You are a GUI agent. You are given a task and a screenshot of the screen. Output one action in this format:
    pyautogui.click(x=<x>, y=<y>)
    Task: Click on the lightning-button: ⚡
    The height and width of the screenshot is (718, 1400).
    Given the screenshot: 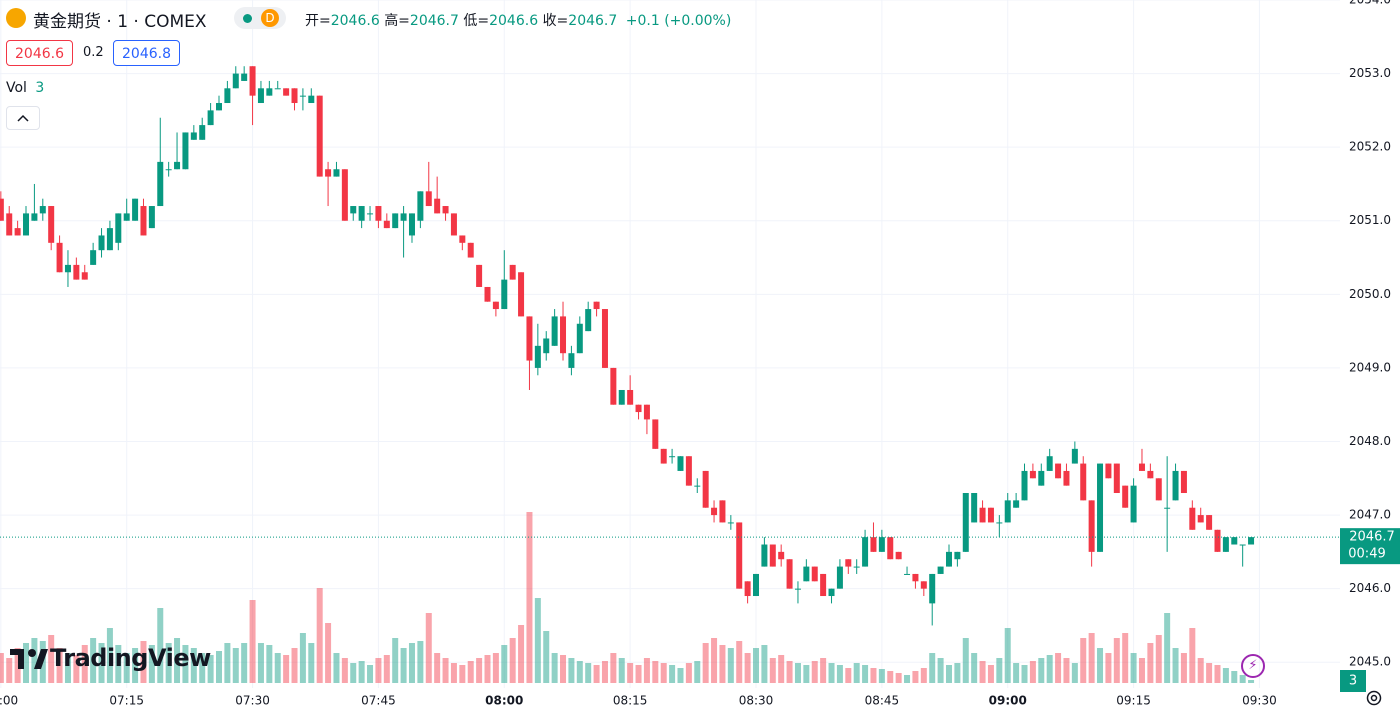 What is the action you would take?
    pyautogui.click(x=1253, y=666)
    